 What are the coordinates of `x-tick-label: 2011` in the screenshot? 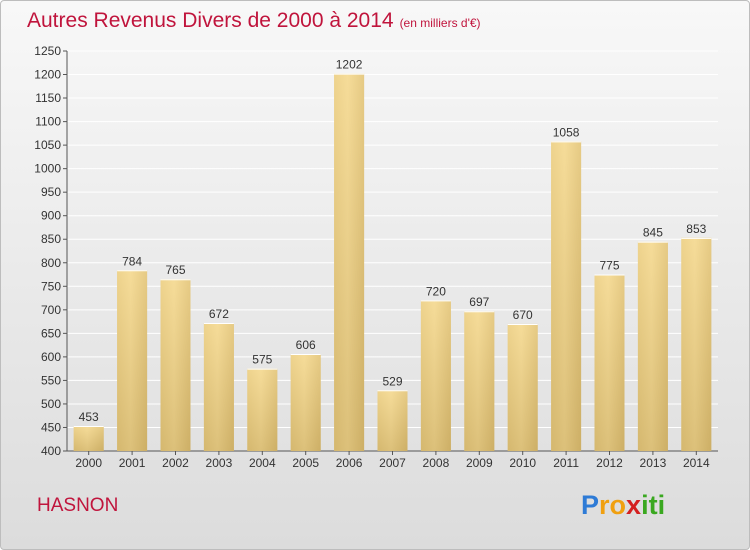 It's located at (566, 463).